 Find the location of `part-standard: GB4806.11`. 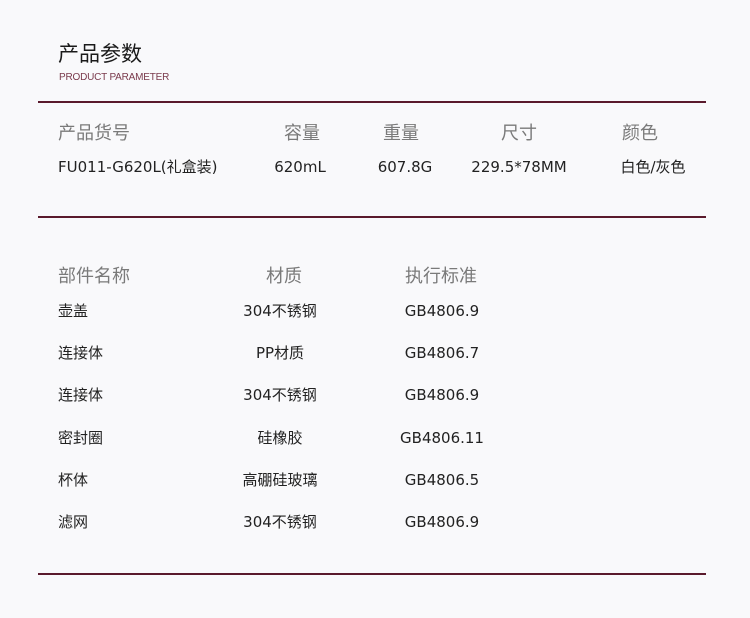

part-standard: GB4806.11 is located at coordinates (442, 437).